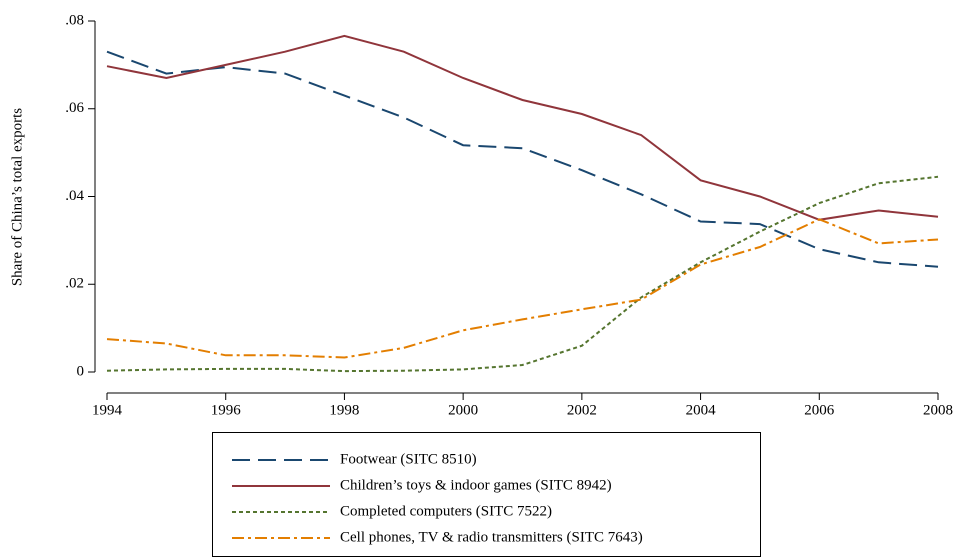  I want to click on legend-label: Completed computers (SITC 7522), so click(446, 511).